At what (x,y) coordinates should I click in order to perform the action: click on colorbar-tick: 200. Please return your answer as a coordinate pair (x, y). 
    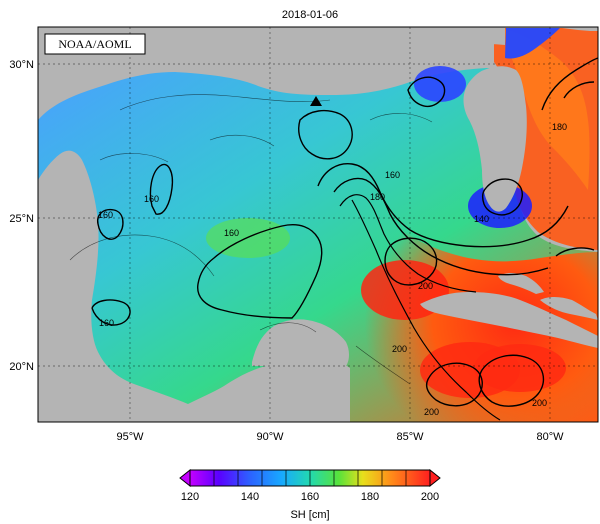
    Looking at the image, I should click on (430, 497).